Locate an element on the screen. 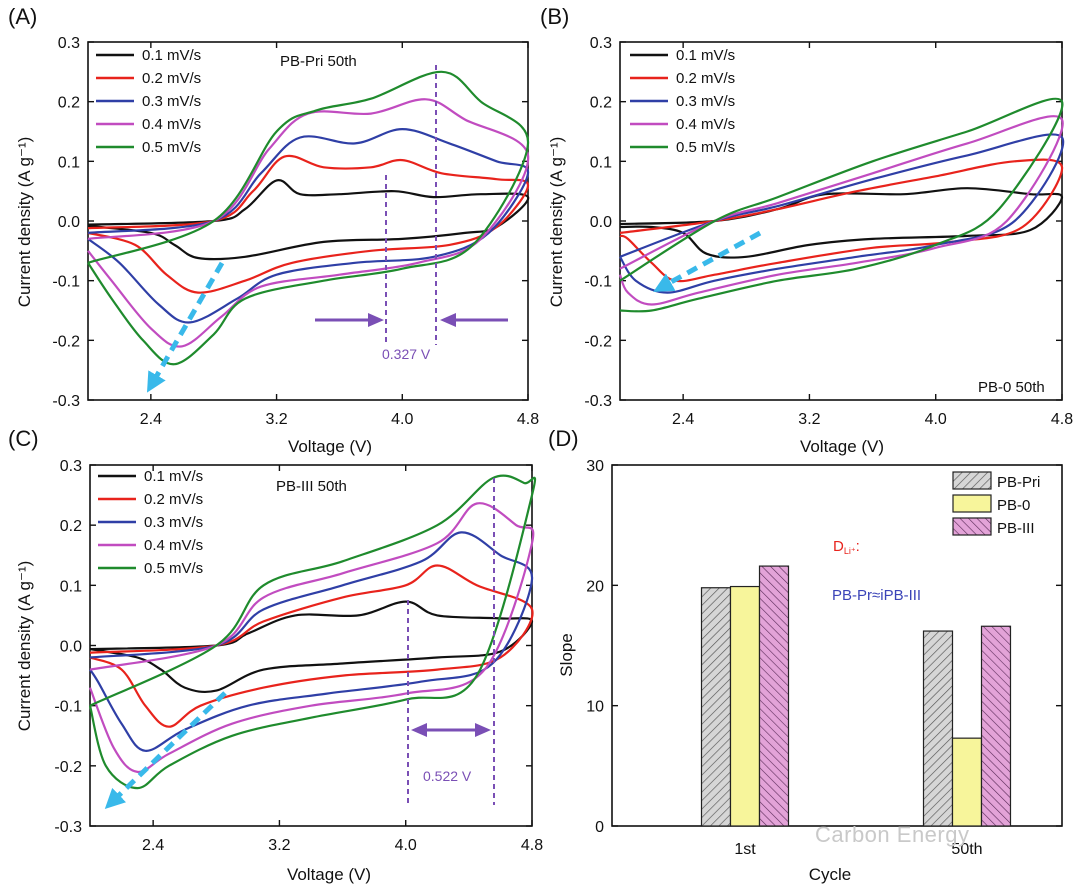 The height and width of the screenshot is (889, 1080). panel-a-peak-separation: 0.327 V is located at coordinates (411, 213).